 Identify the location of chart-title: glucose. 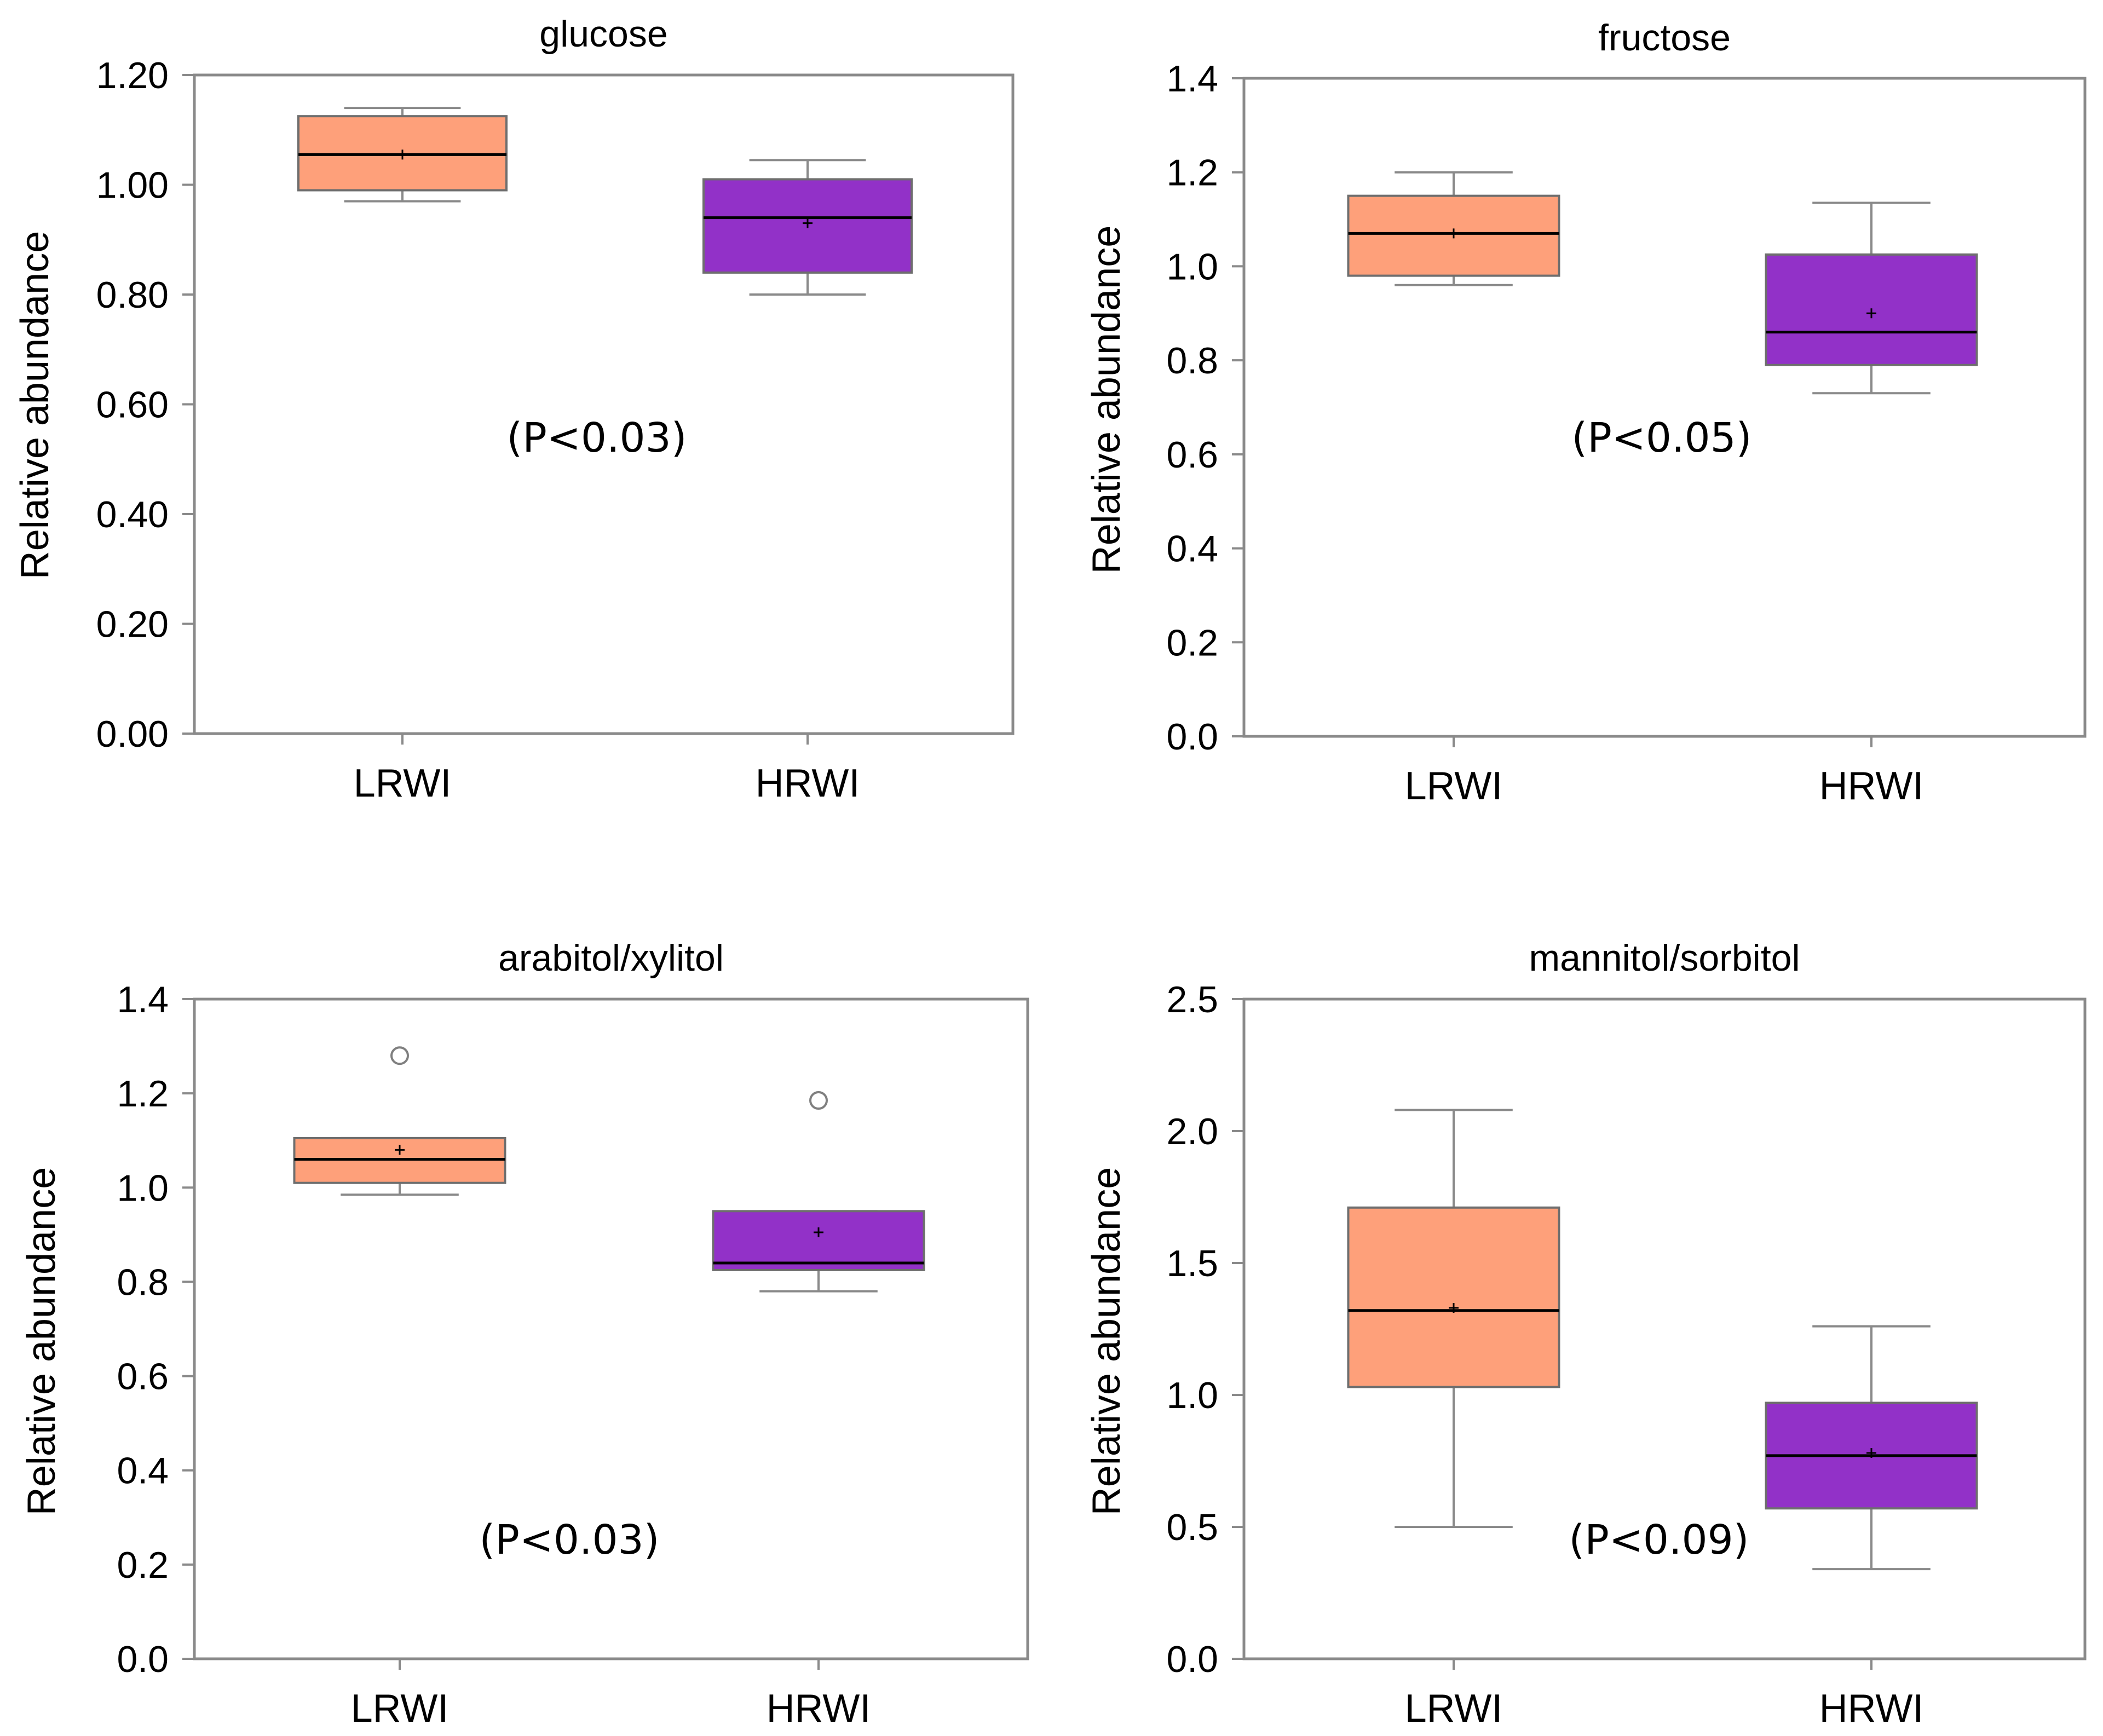
(603, 34).